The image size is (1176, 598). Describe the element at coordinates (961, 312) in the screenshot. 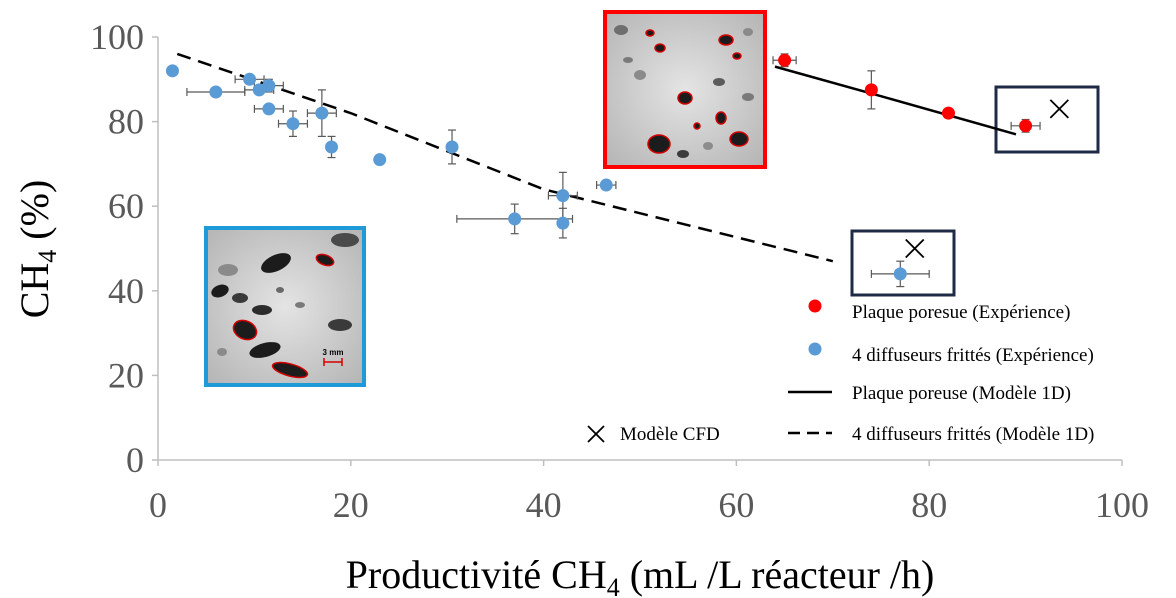

I see `svg-text: Plaque poresue (Expérience)` at that location.